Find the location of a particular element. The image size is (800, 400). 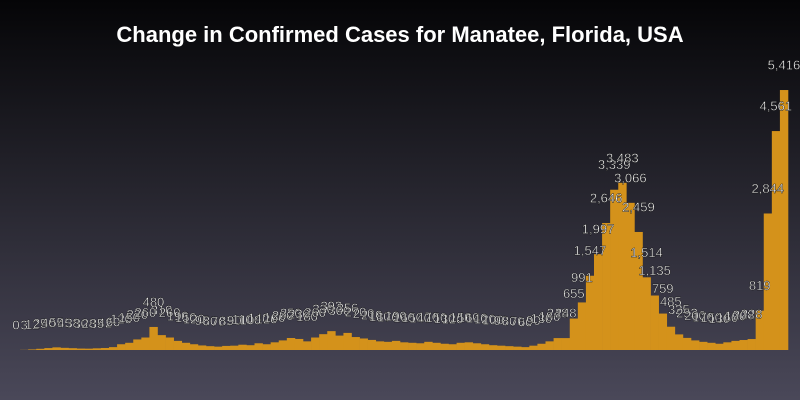

data-label: 100 is located at coordinates (251, 320).